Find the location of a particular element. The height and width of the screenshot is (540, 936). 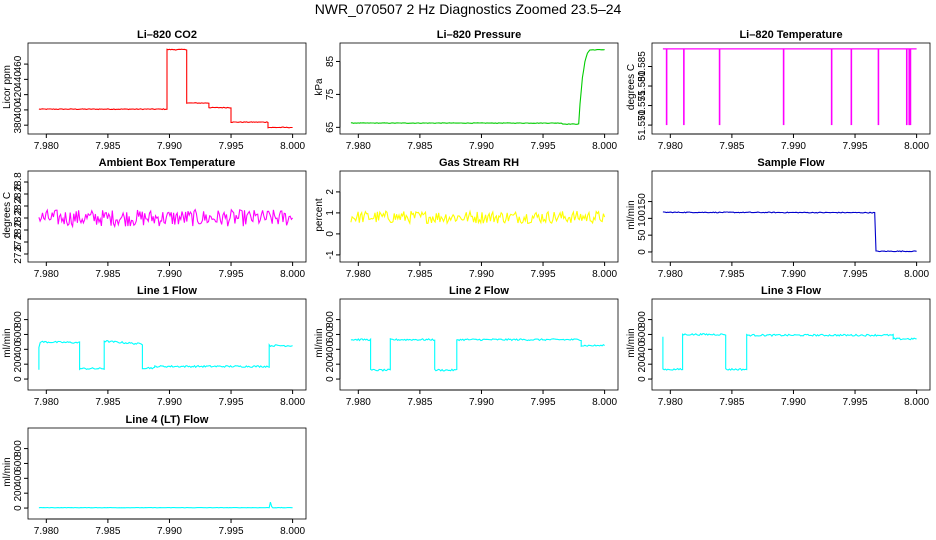

y-axis-label: percent is located at coordinates (319, 215).